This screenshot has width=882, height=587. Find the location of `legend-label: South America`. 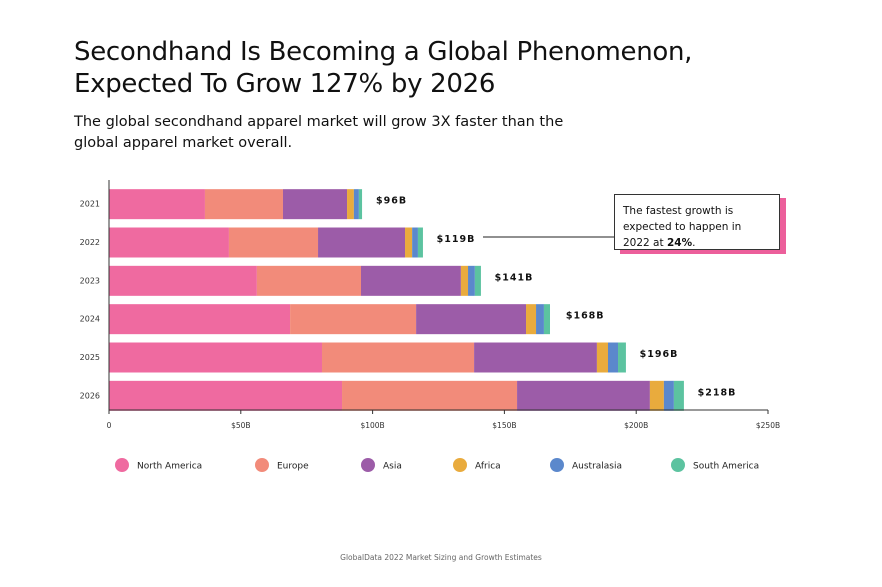

legend-label: South America is located at coordinates (726, 467).